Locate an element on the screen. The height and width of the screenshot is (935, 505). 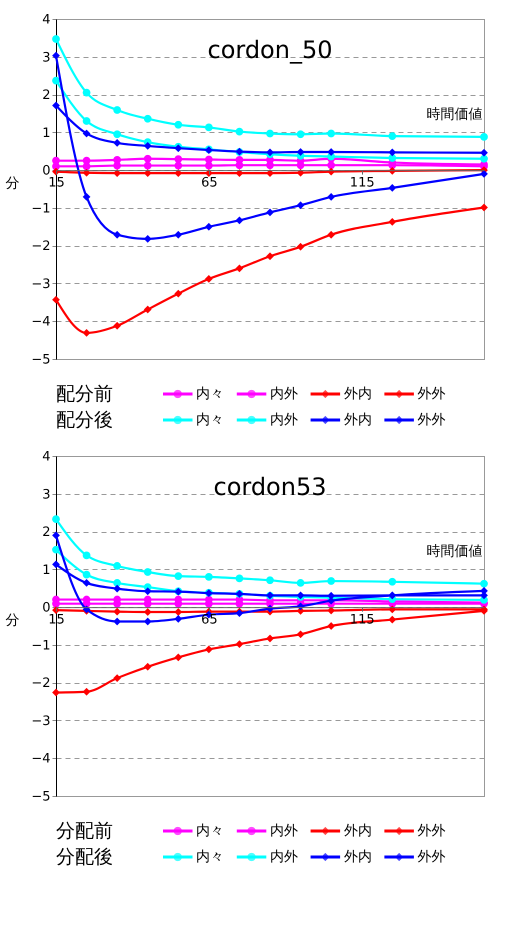
text: 分配前 is located at coordinates (84, 831).